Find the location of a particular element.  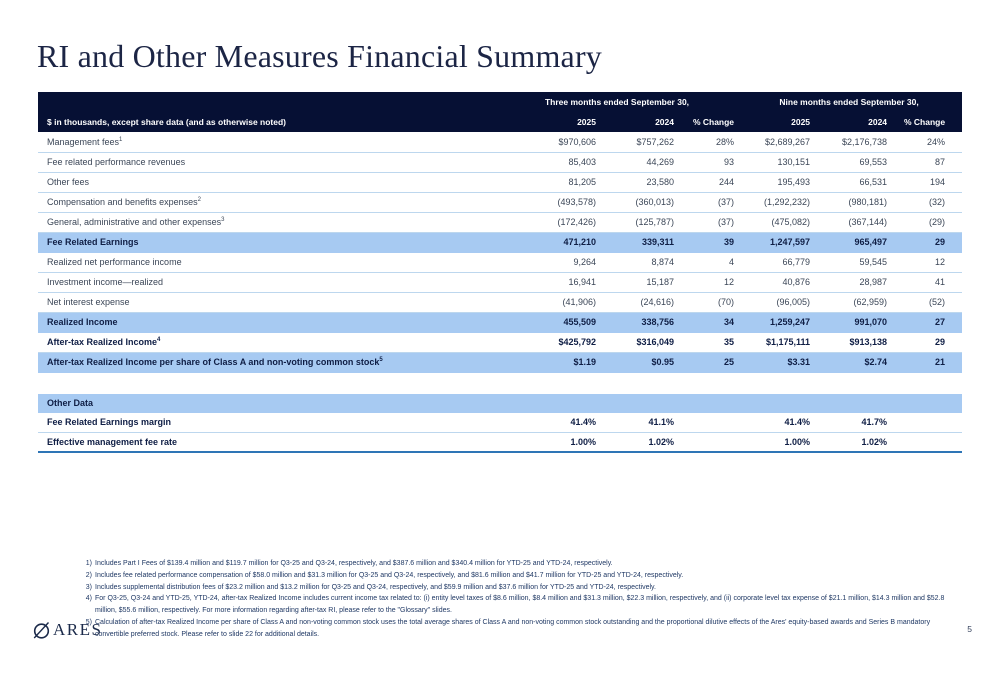

col-header-q3-2025: 2025 is located at coordinates (586, 122).